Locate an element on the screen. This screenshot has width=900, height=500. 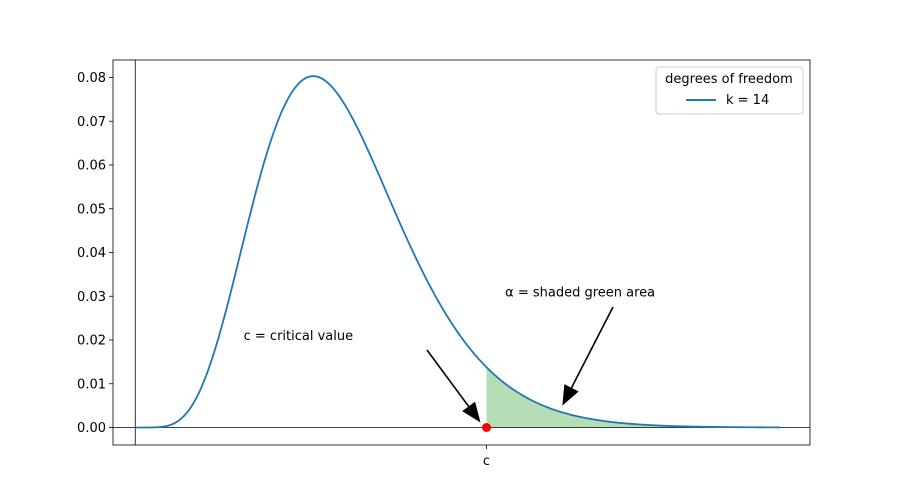
legend-entry-label: k = 14 is located at coordinates (747, 100).